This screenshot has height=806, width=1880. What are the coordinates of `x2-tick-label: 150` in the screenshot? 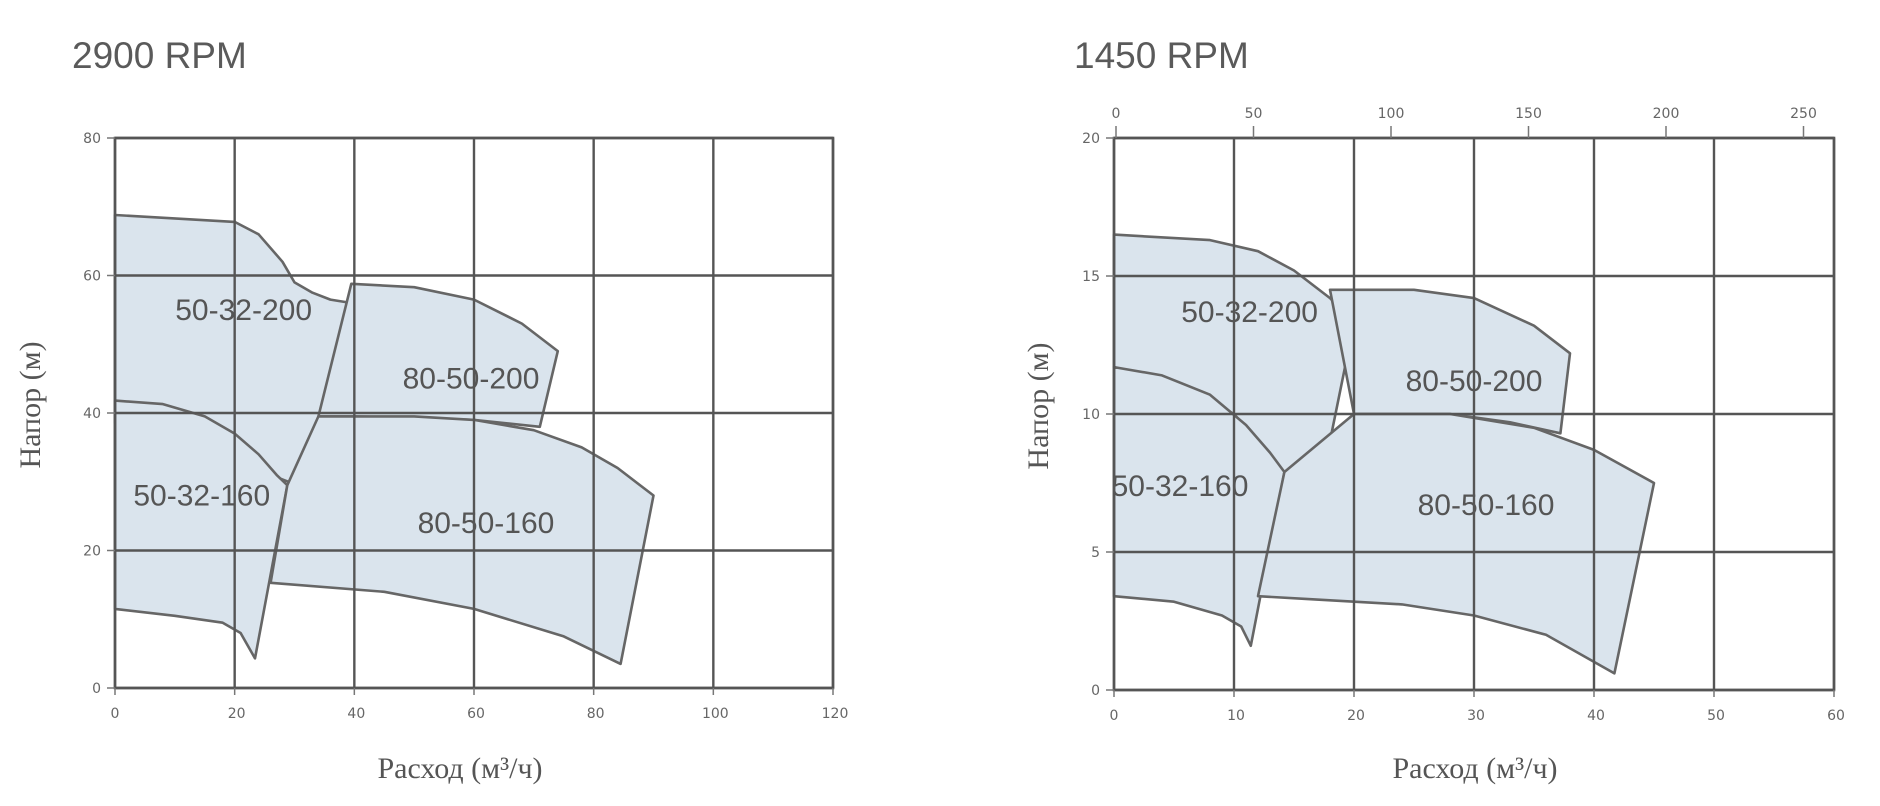 It's located at (1528, 114).